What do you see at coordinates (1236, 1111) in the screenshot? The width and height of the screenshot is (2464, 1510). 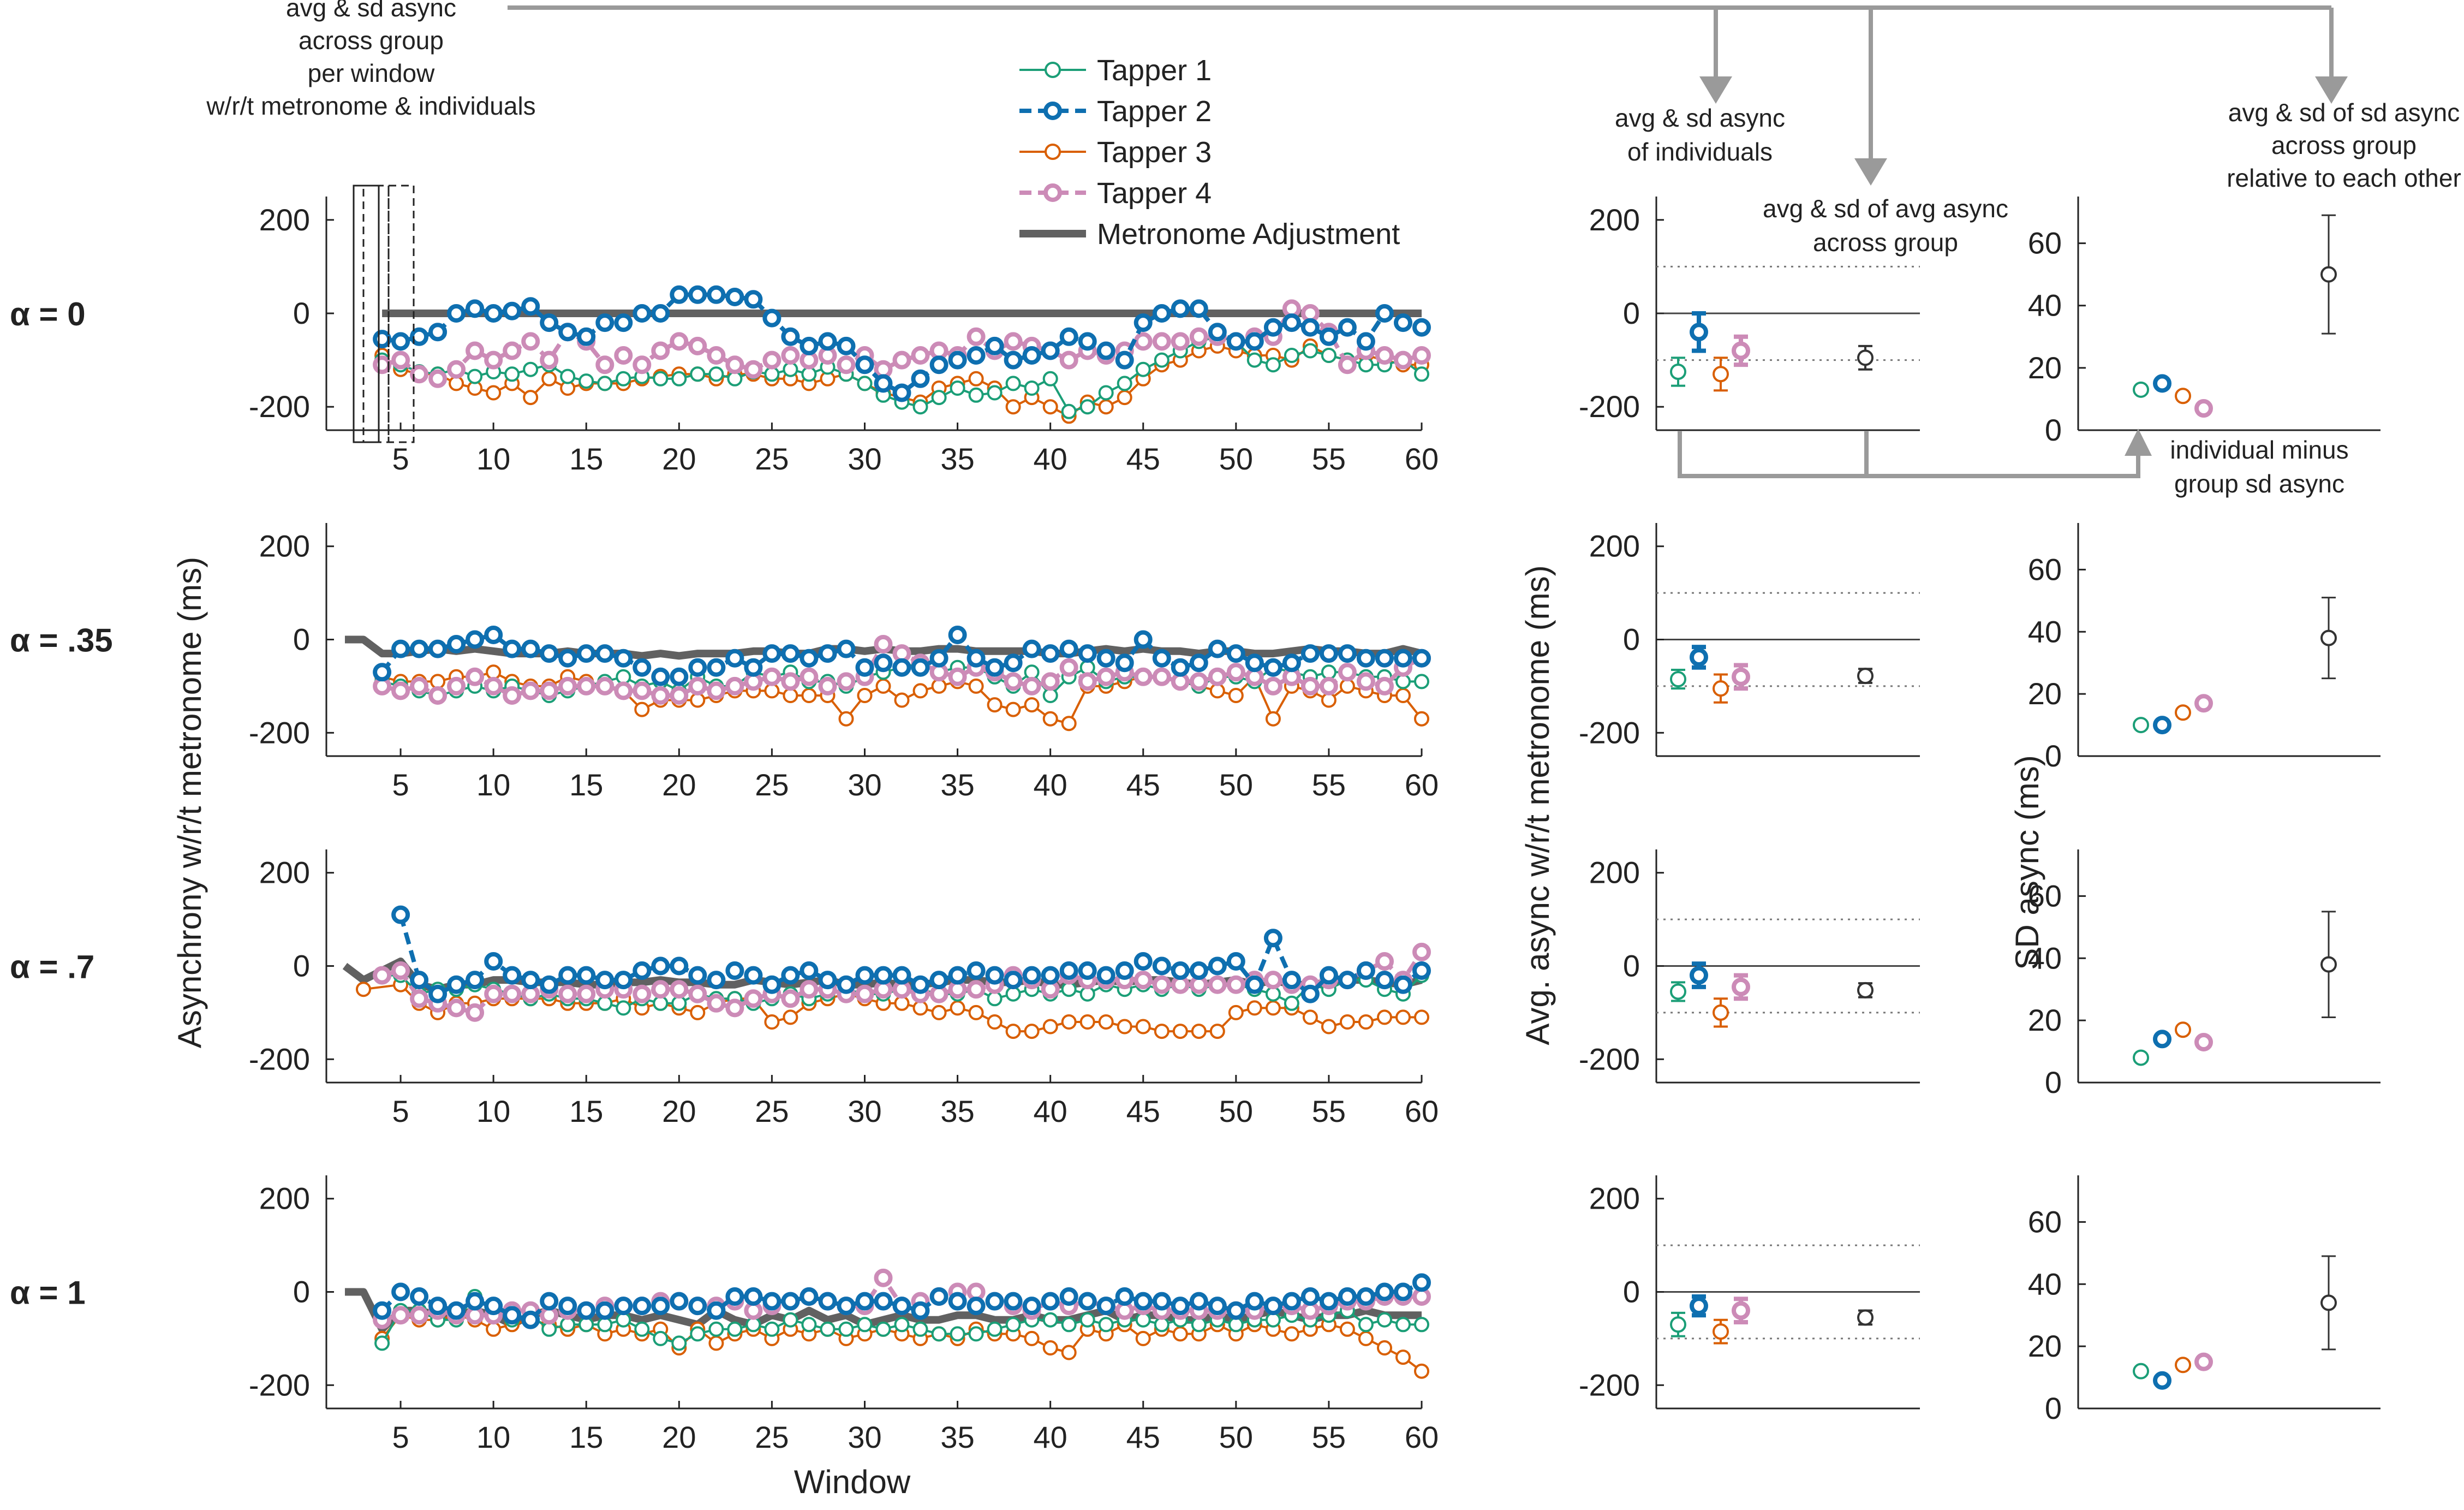 I see `x-tick-label: 50` at bounding box center [1236, 1111].